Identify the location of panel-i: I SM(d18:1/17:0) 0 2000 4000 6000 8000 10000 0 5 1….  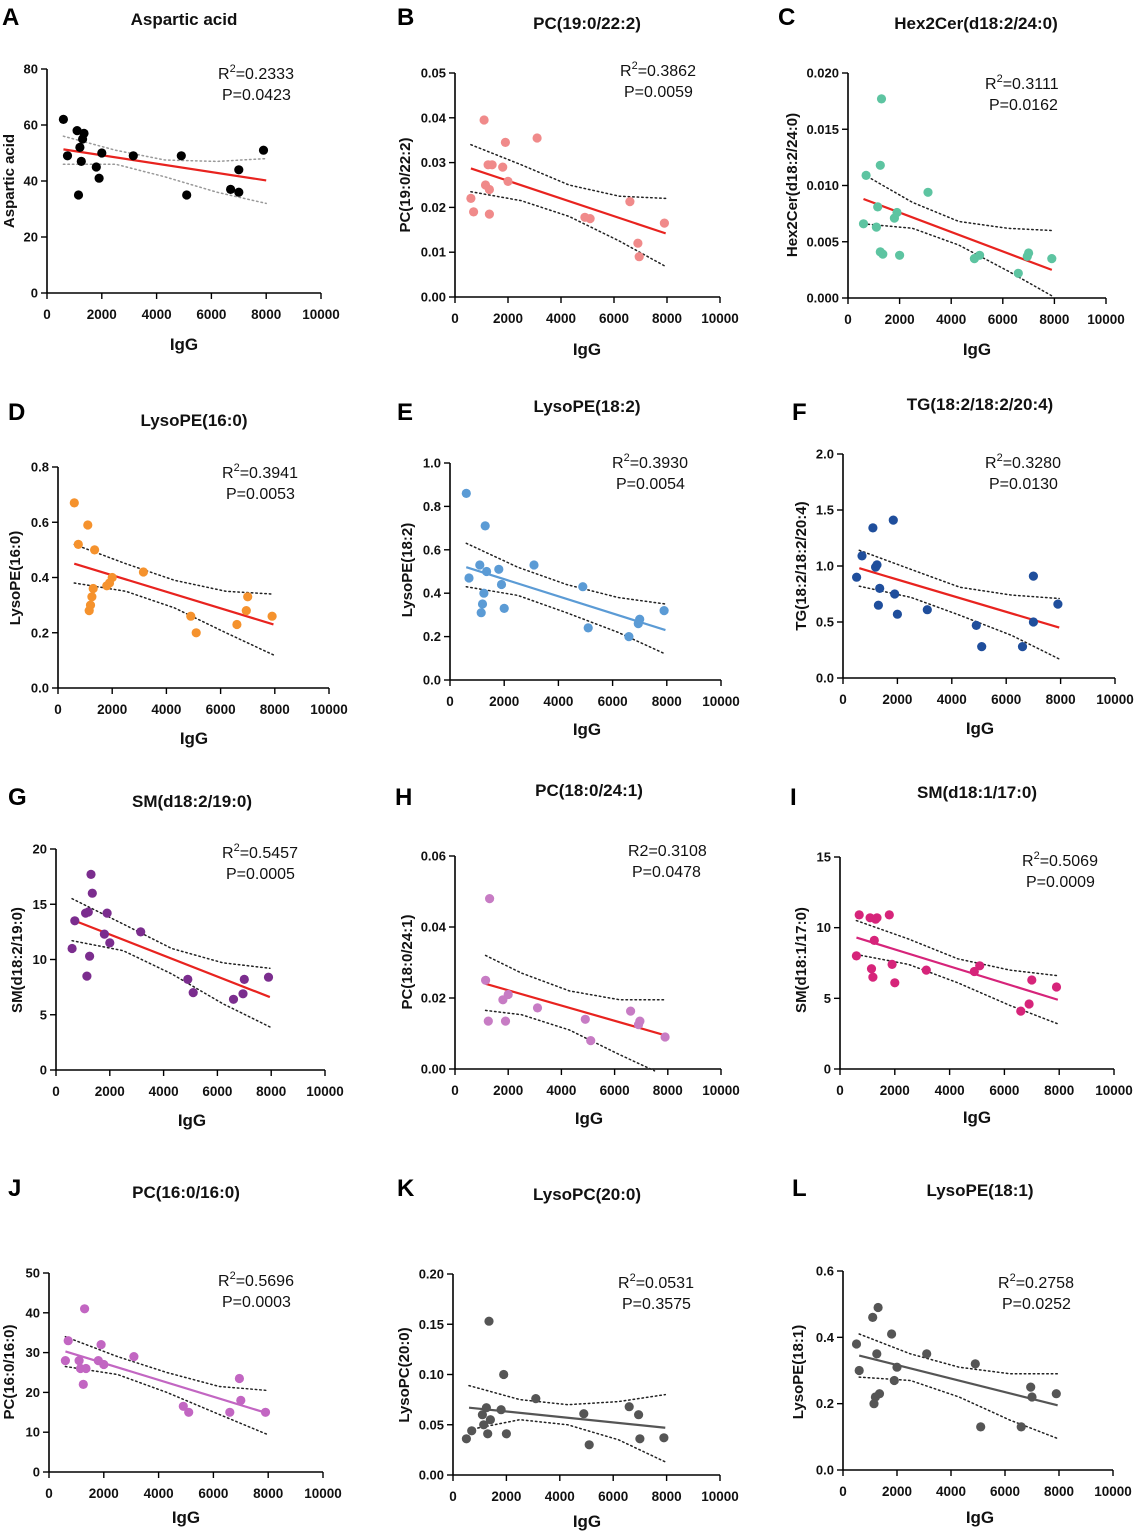
(961, 955).